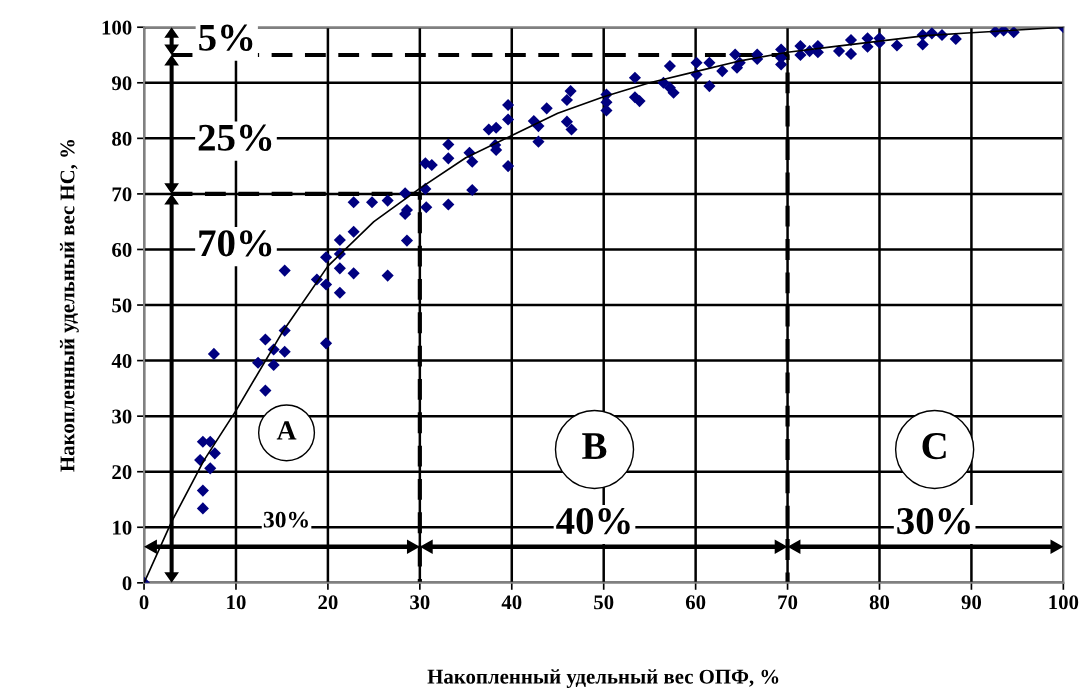  I want to click on x-tick-label: 20, so click(328, 602).